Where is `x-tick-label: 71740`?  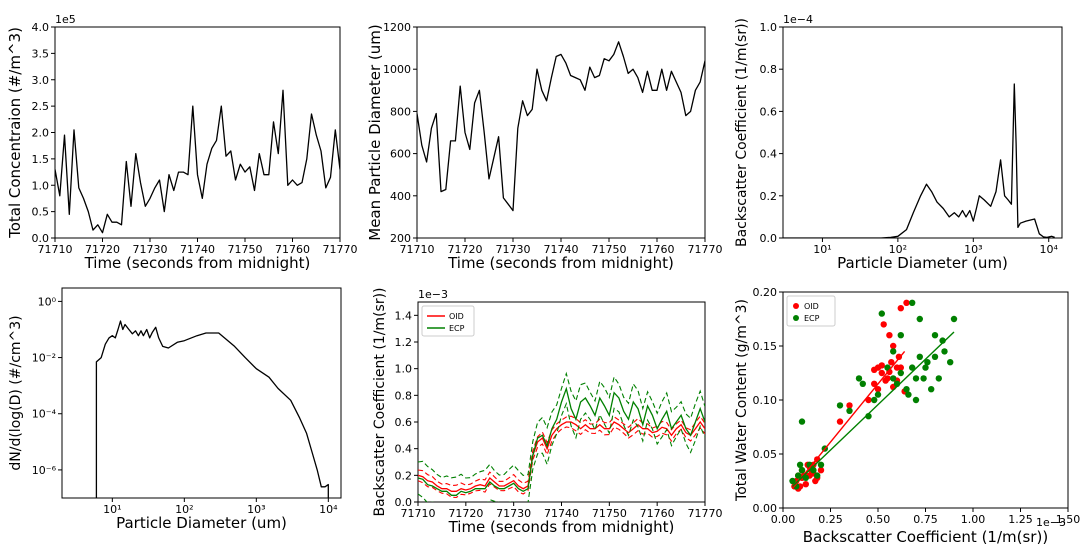 x-tick-label: 71740 is located at coordinates (197, 249).